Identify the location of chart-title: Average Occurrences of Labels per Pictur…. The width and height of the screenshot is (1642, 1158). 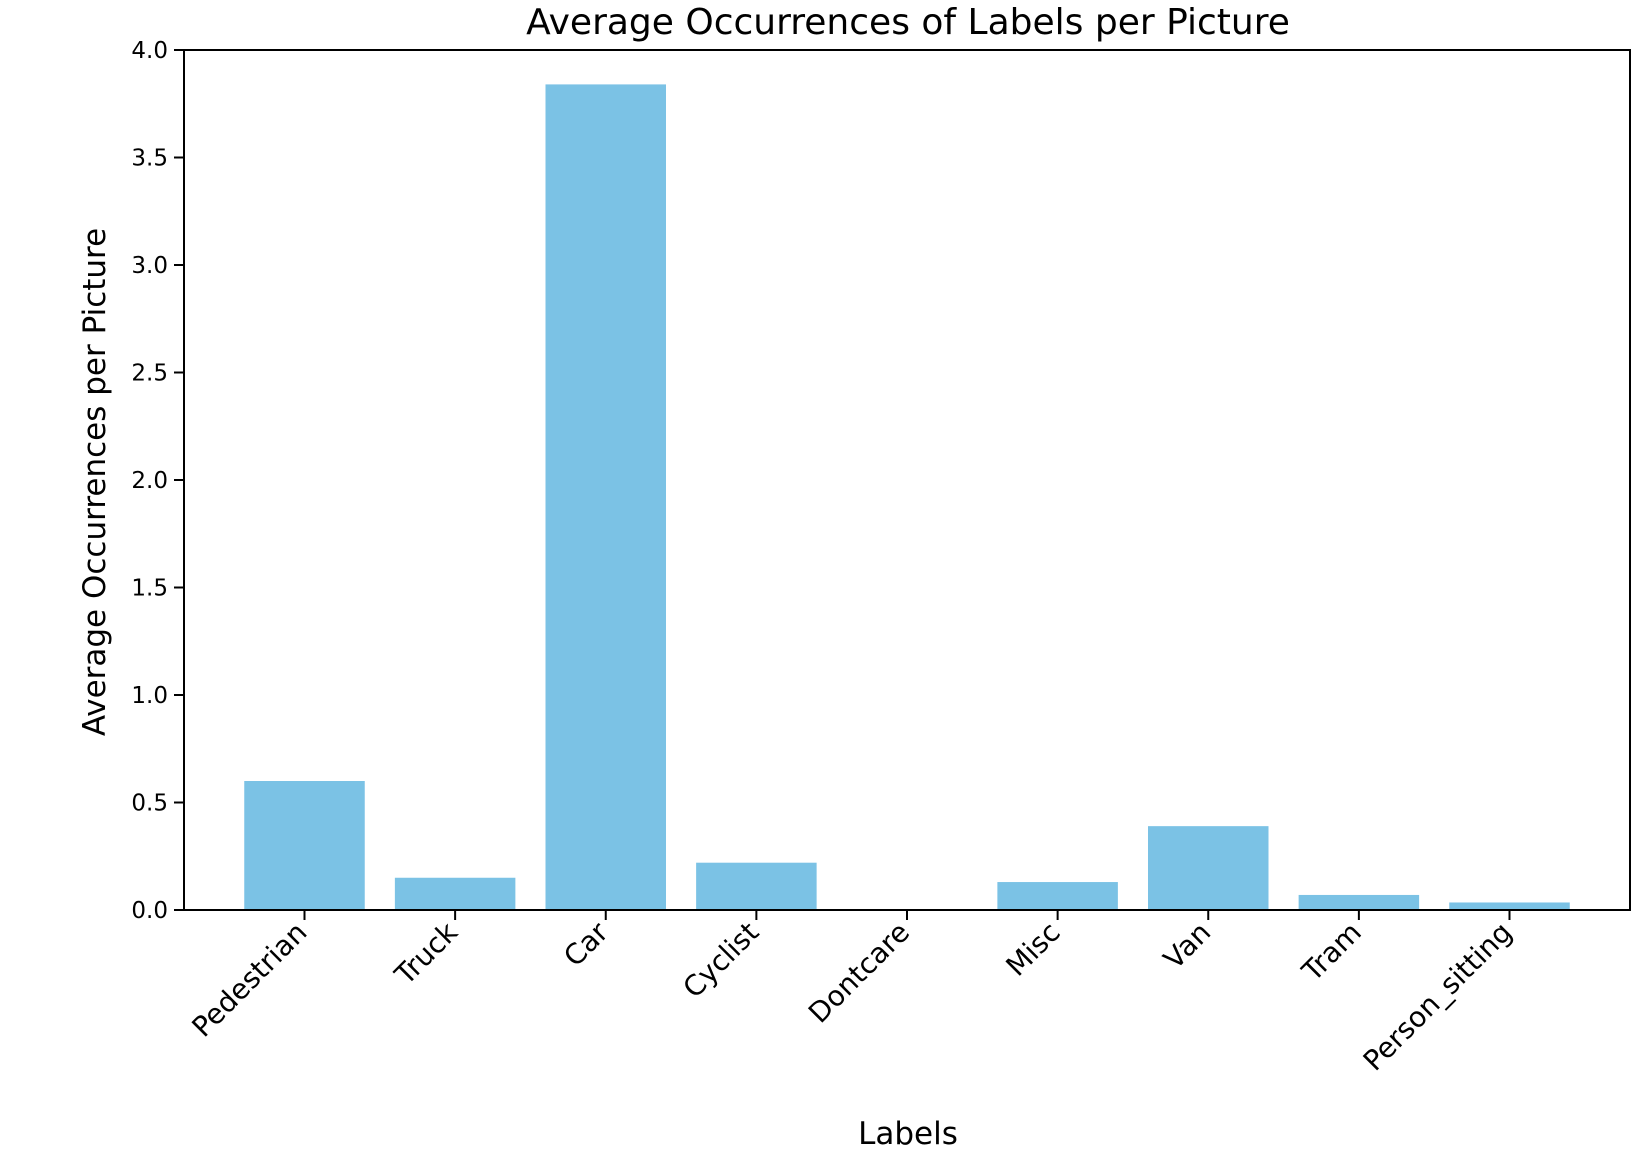
(908, 22).